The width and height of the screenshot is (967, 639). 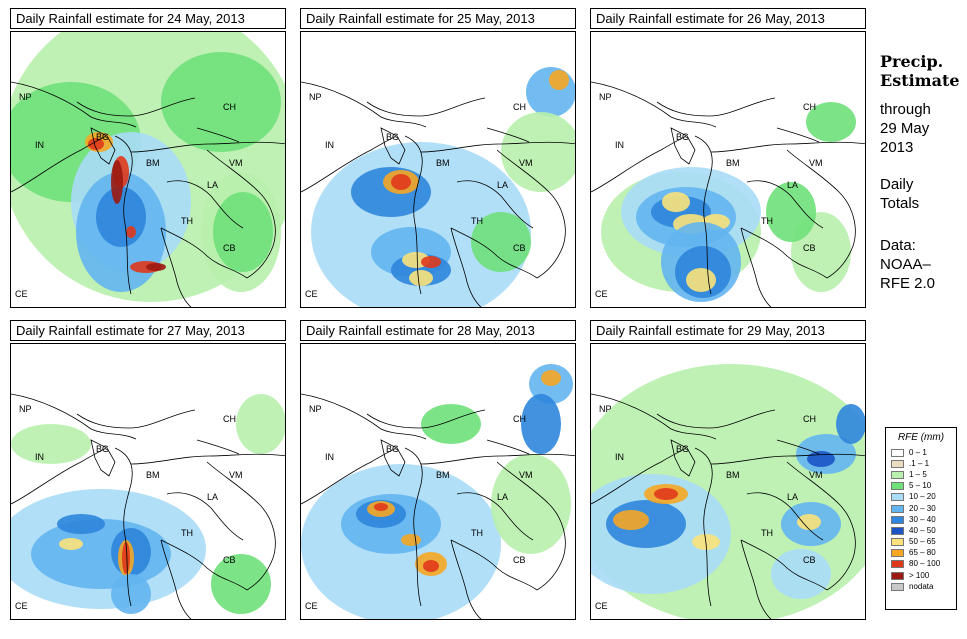 What do you see at coordinates (922, 542) in the screenshot?
I see `legend-label: 50 – 65` at bounding box center [922, 542].